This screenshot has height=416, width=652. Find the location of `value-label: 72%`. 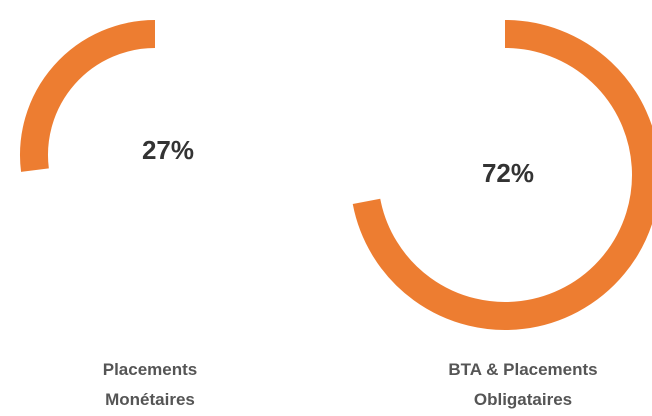

value-label: 72% is located at coordinates (508, 173).